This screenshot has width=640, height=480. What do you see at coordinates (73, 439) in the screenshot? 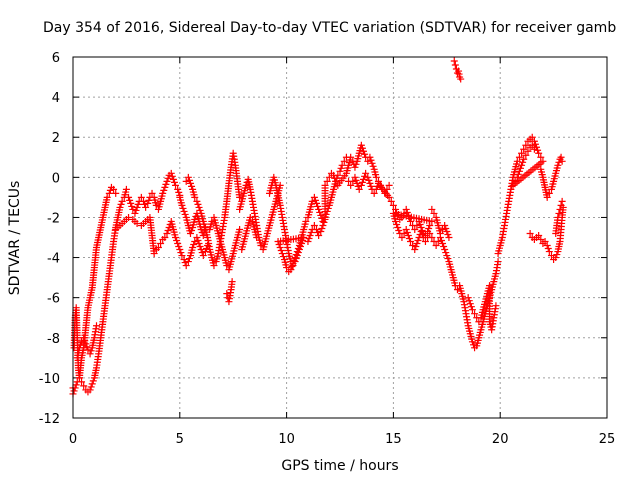
I see `x-tick-label: 0` at bounding box center [73, 439].